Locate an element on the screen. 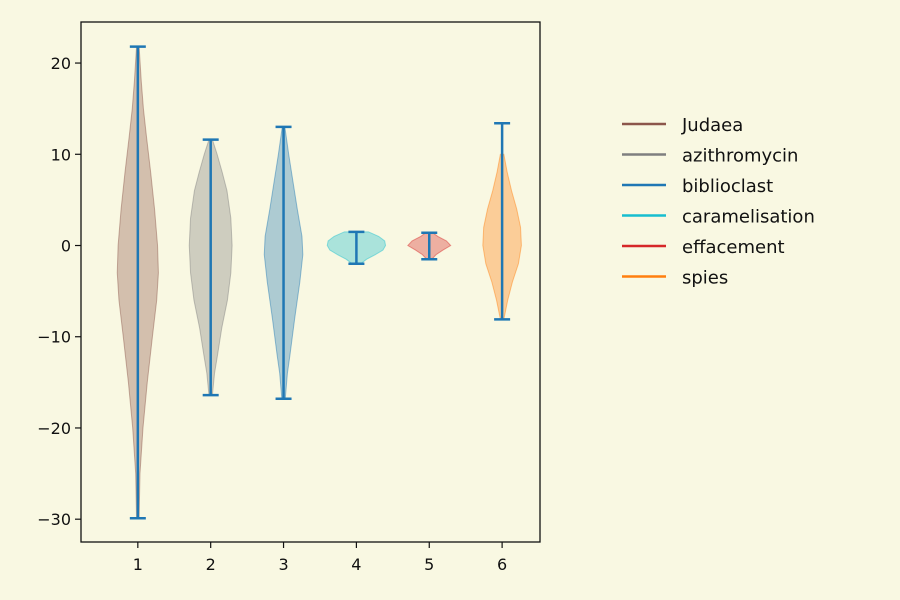 Image resolution: width=900 pixels, height=600 pixels. legend-label-caramelisation: caramelisation is located at coordinates (748, 217).